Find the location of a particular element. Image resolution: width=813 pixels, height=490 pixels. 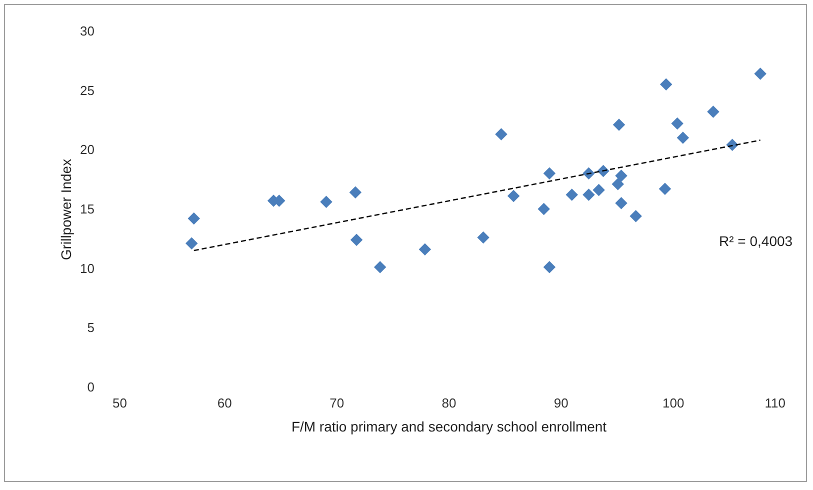

x-axis-title: F/M ratio primary and secondary school enrollment is located at coordinates (449, 426).